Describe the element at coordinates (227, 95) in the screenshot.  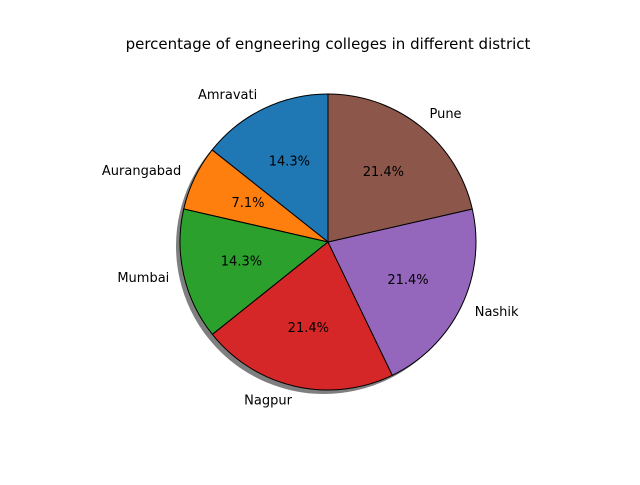
I see `slice-label-amravati: Amravati` at that location.